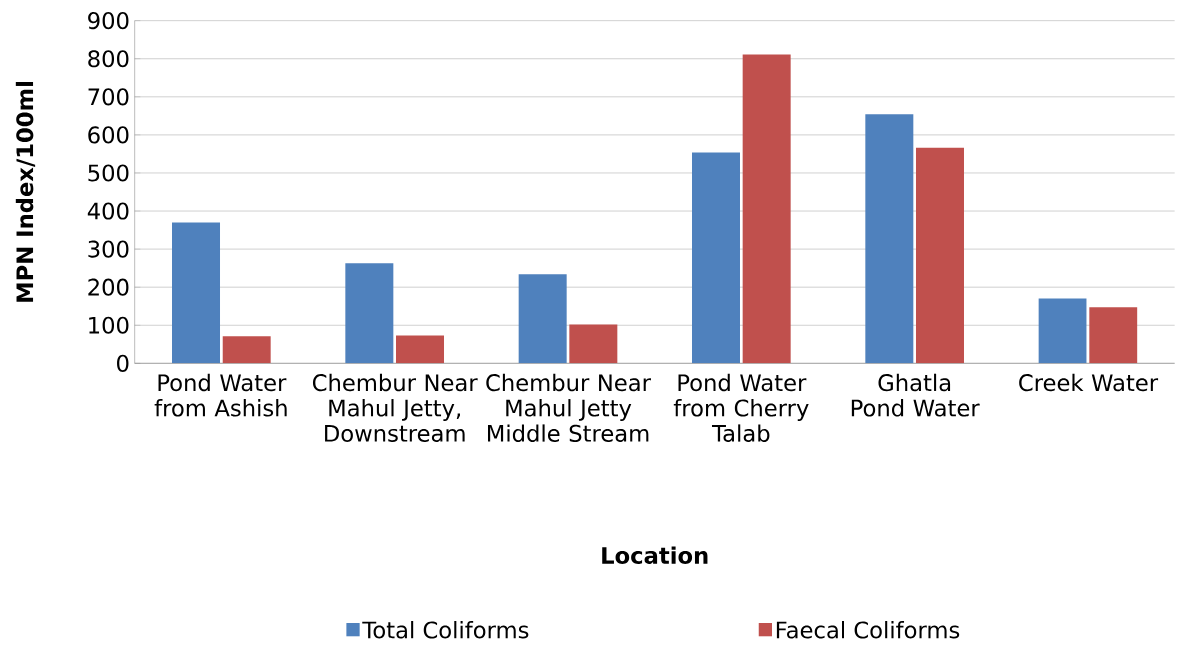  I want to click on legend-label: Total Coliforms, so click(445, 629).